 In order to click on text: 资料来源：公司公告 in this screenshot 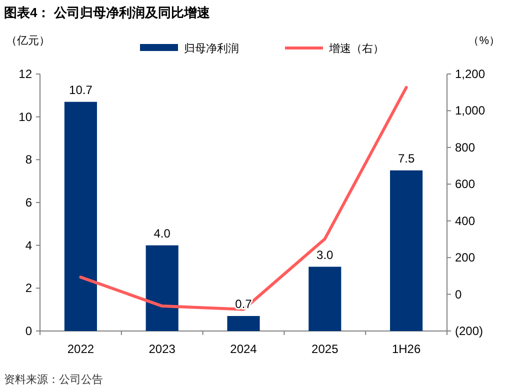, I will do `click(53, 379)`.